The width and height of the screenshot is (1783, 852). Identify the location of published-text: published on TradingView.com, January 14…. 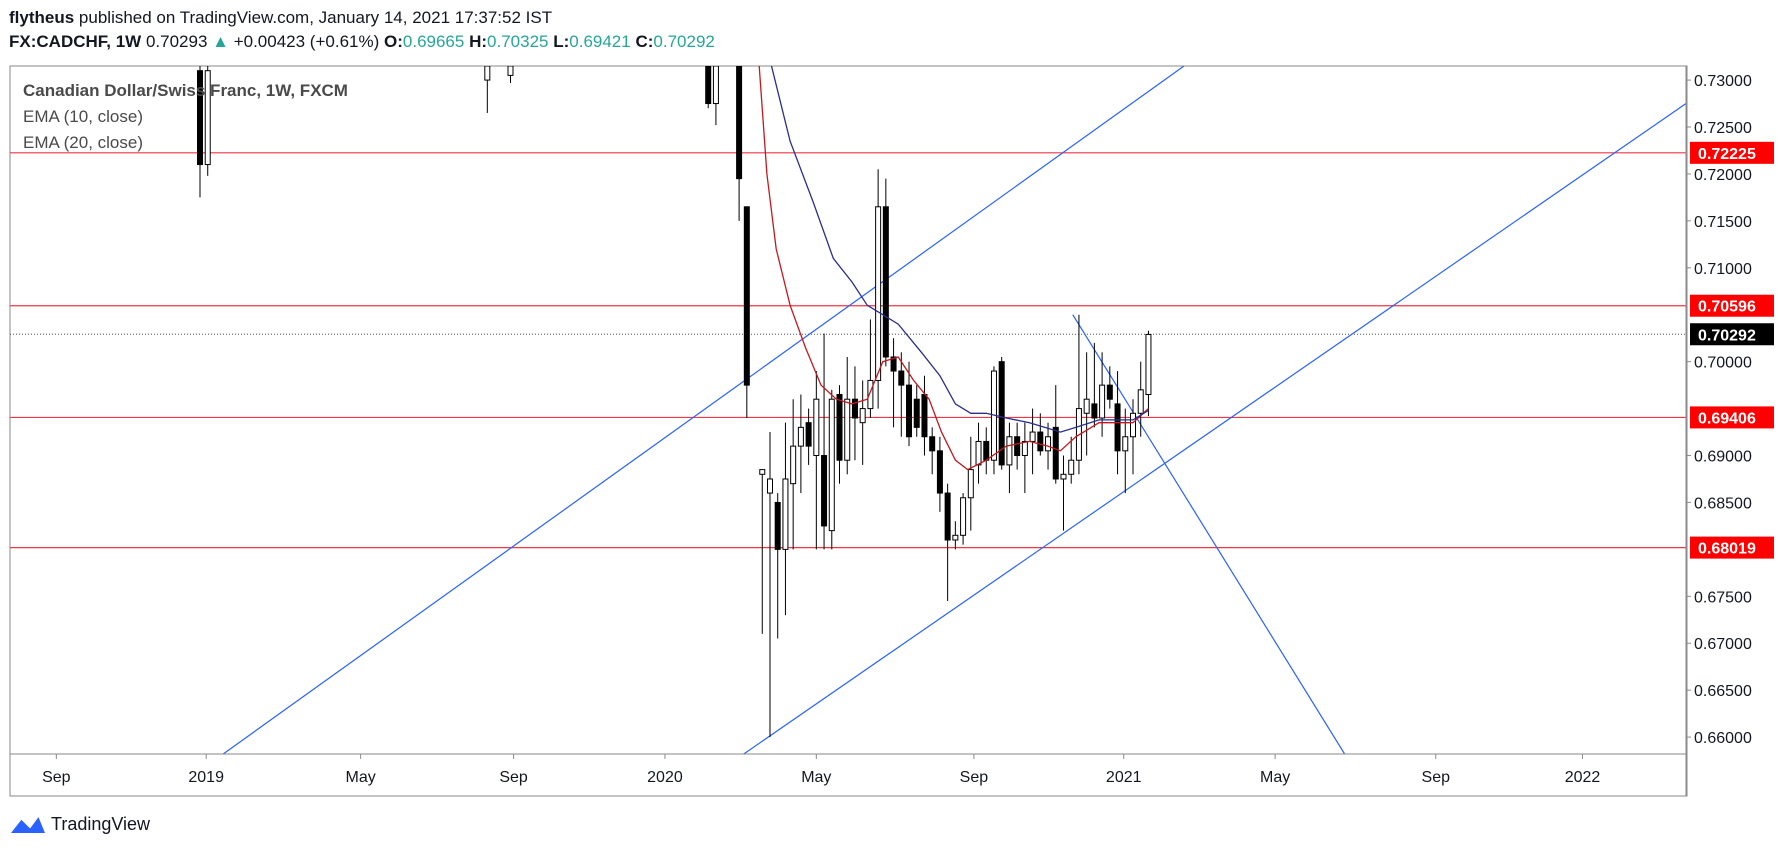
(315, 17).